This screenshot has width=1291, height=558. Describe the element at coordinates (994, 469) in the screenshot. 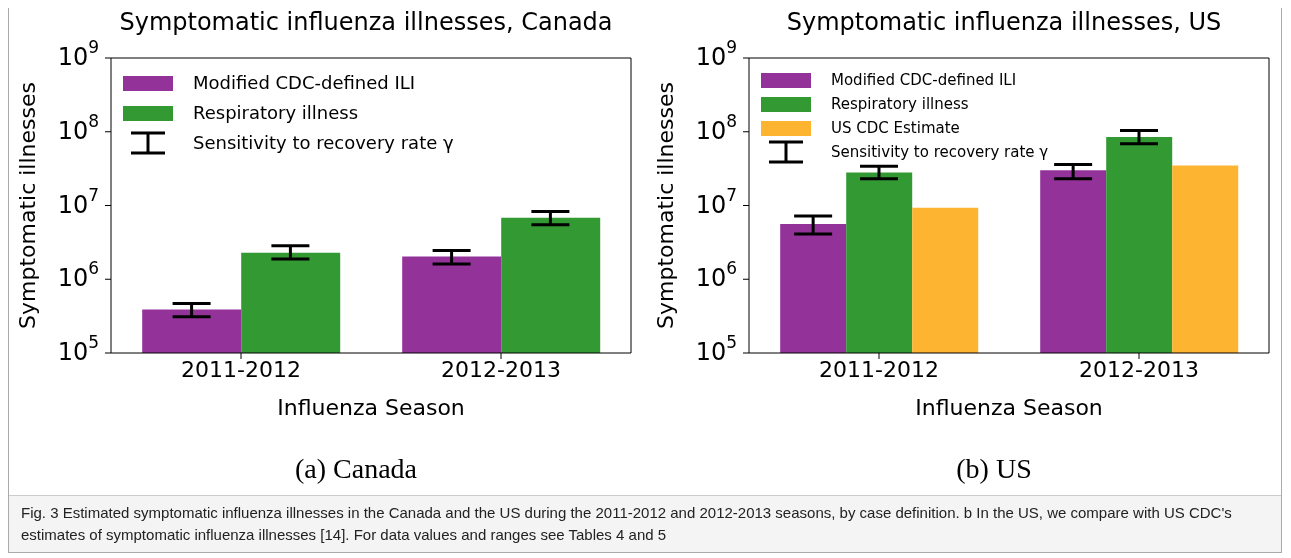

I see `text: (b) US` at that location.